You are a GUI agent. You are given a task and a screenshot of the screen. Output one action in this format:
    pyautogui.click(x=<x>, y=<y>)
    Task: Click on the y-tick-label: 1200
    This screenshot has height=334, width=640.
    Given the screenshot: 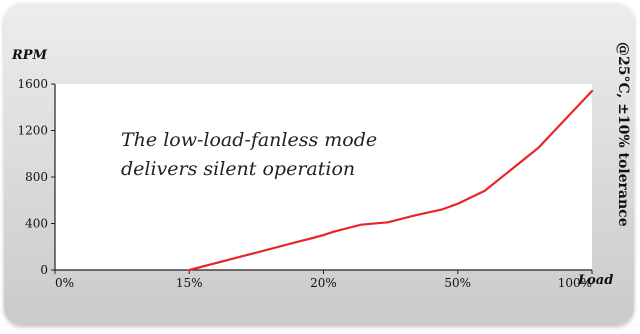 What is the action you would take?
    pyautogui.click(x=32, y=131)
    